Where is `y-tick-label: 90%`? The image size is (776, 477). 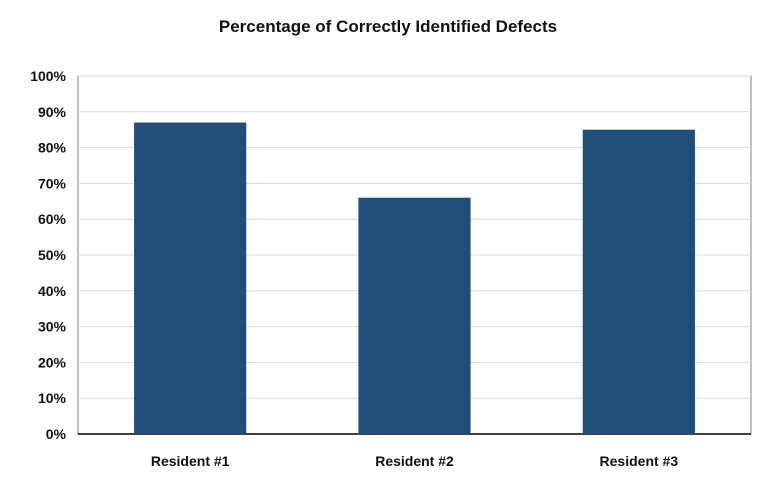 y-tick-label: 90% is located at coordinates (52, 112).